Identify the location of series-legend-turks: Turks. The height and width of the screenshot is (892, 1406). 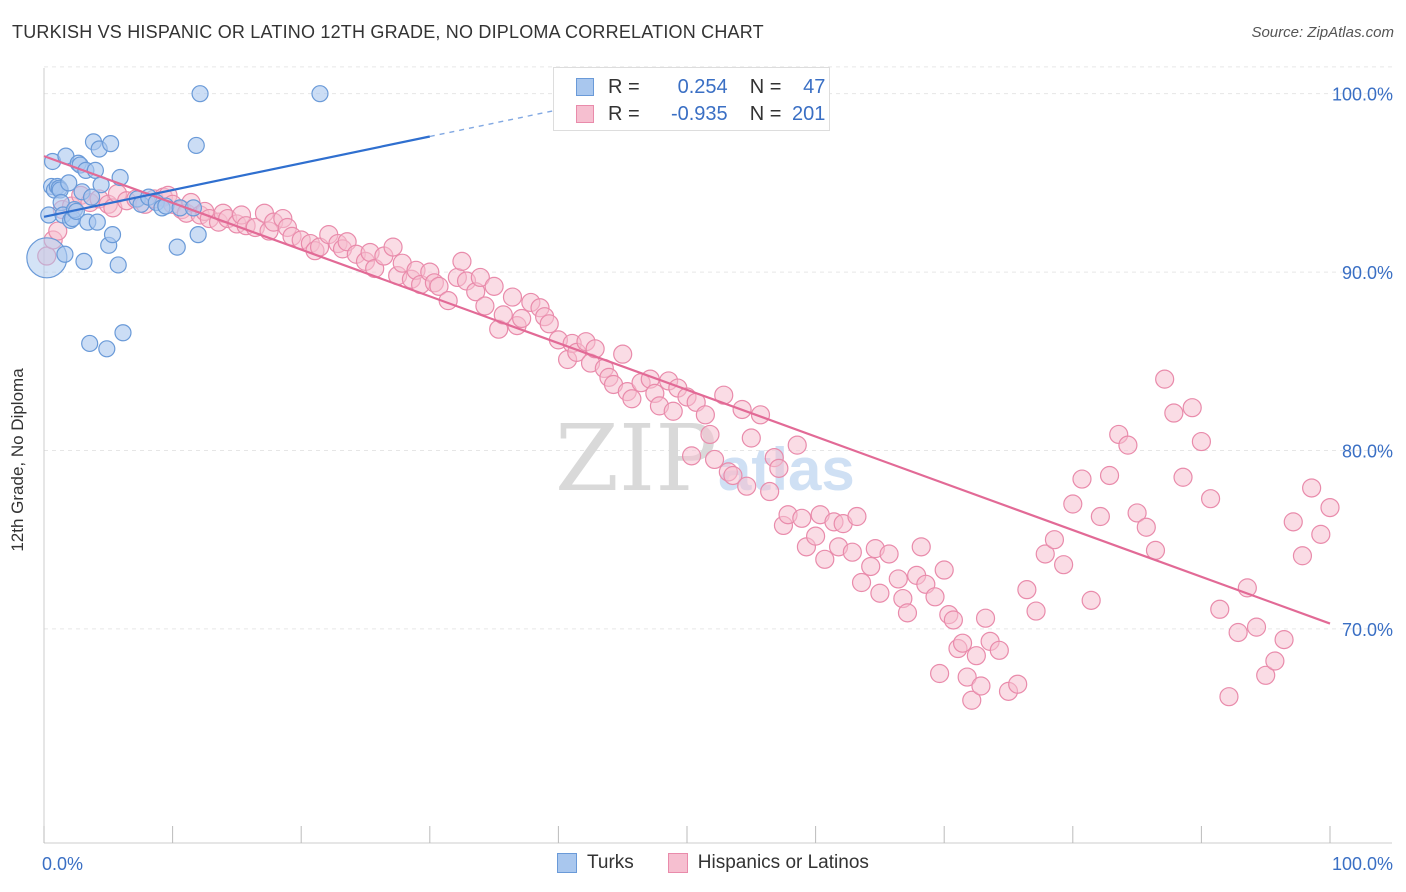
(595, 863).